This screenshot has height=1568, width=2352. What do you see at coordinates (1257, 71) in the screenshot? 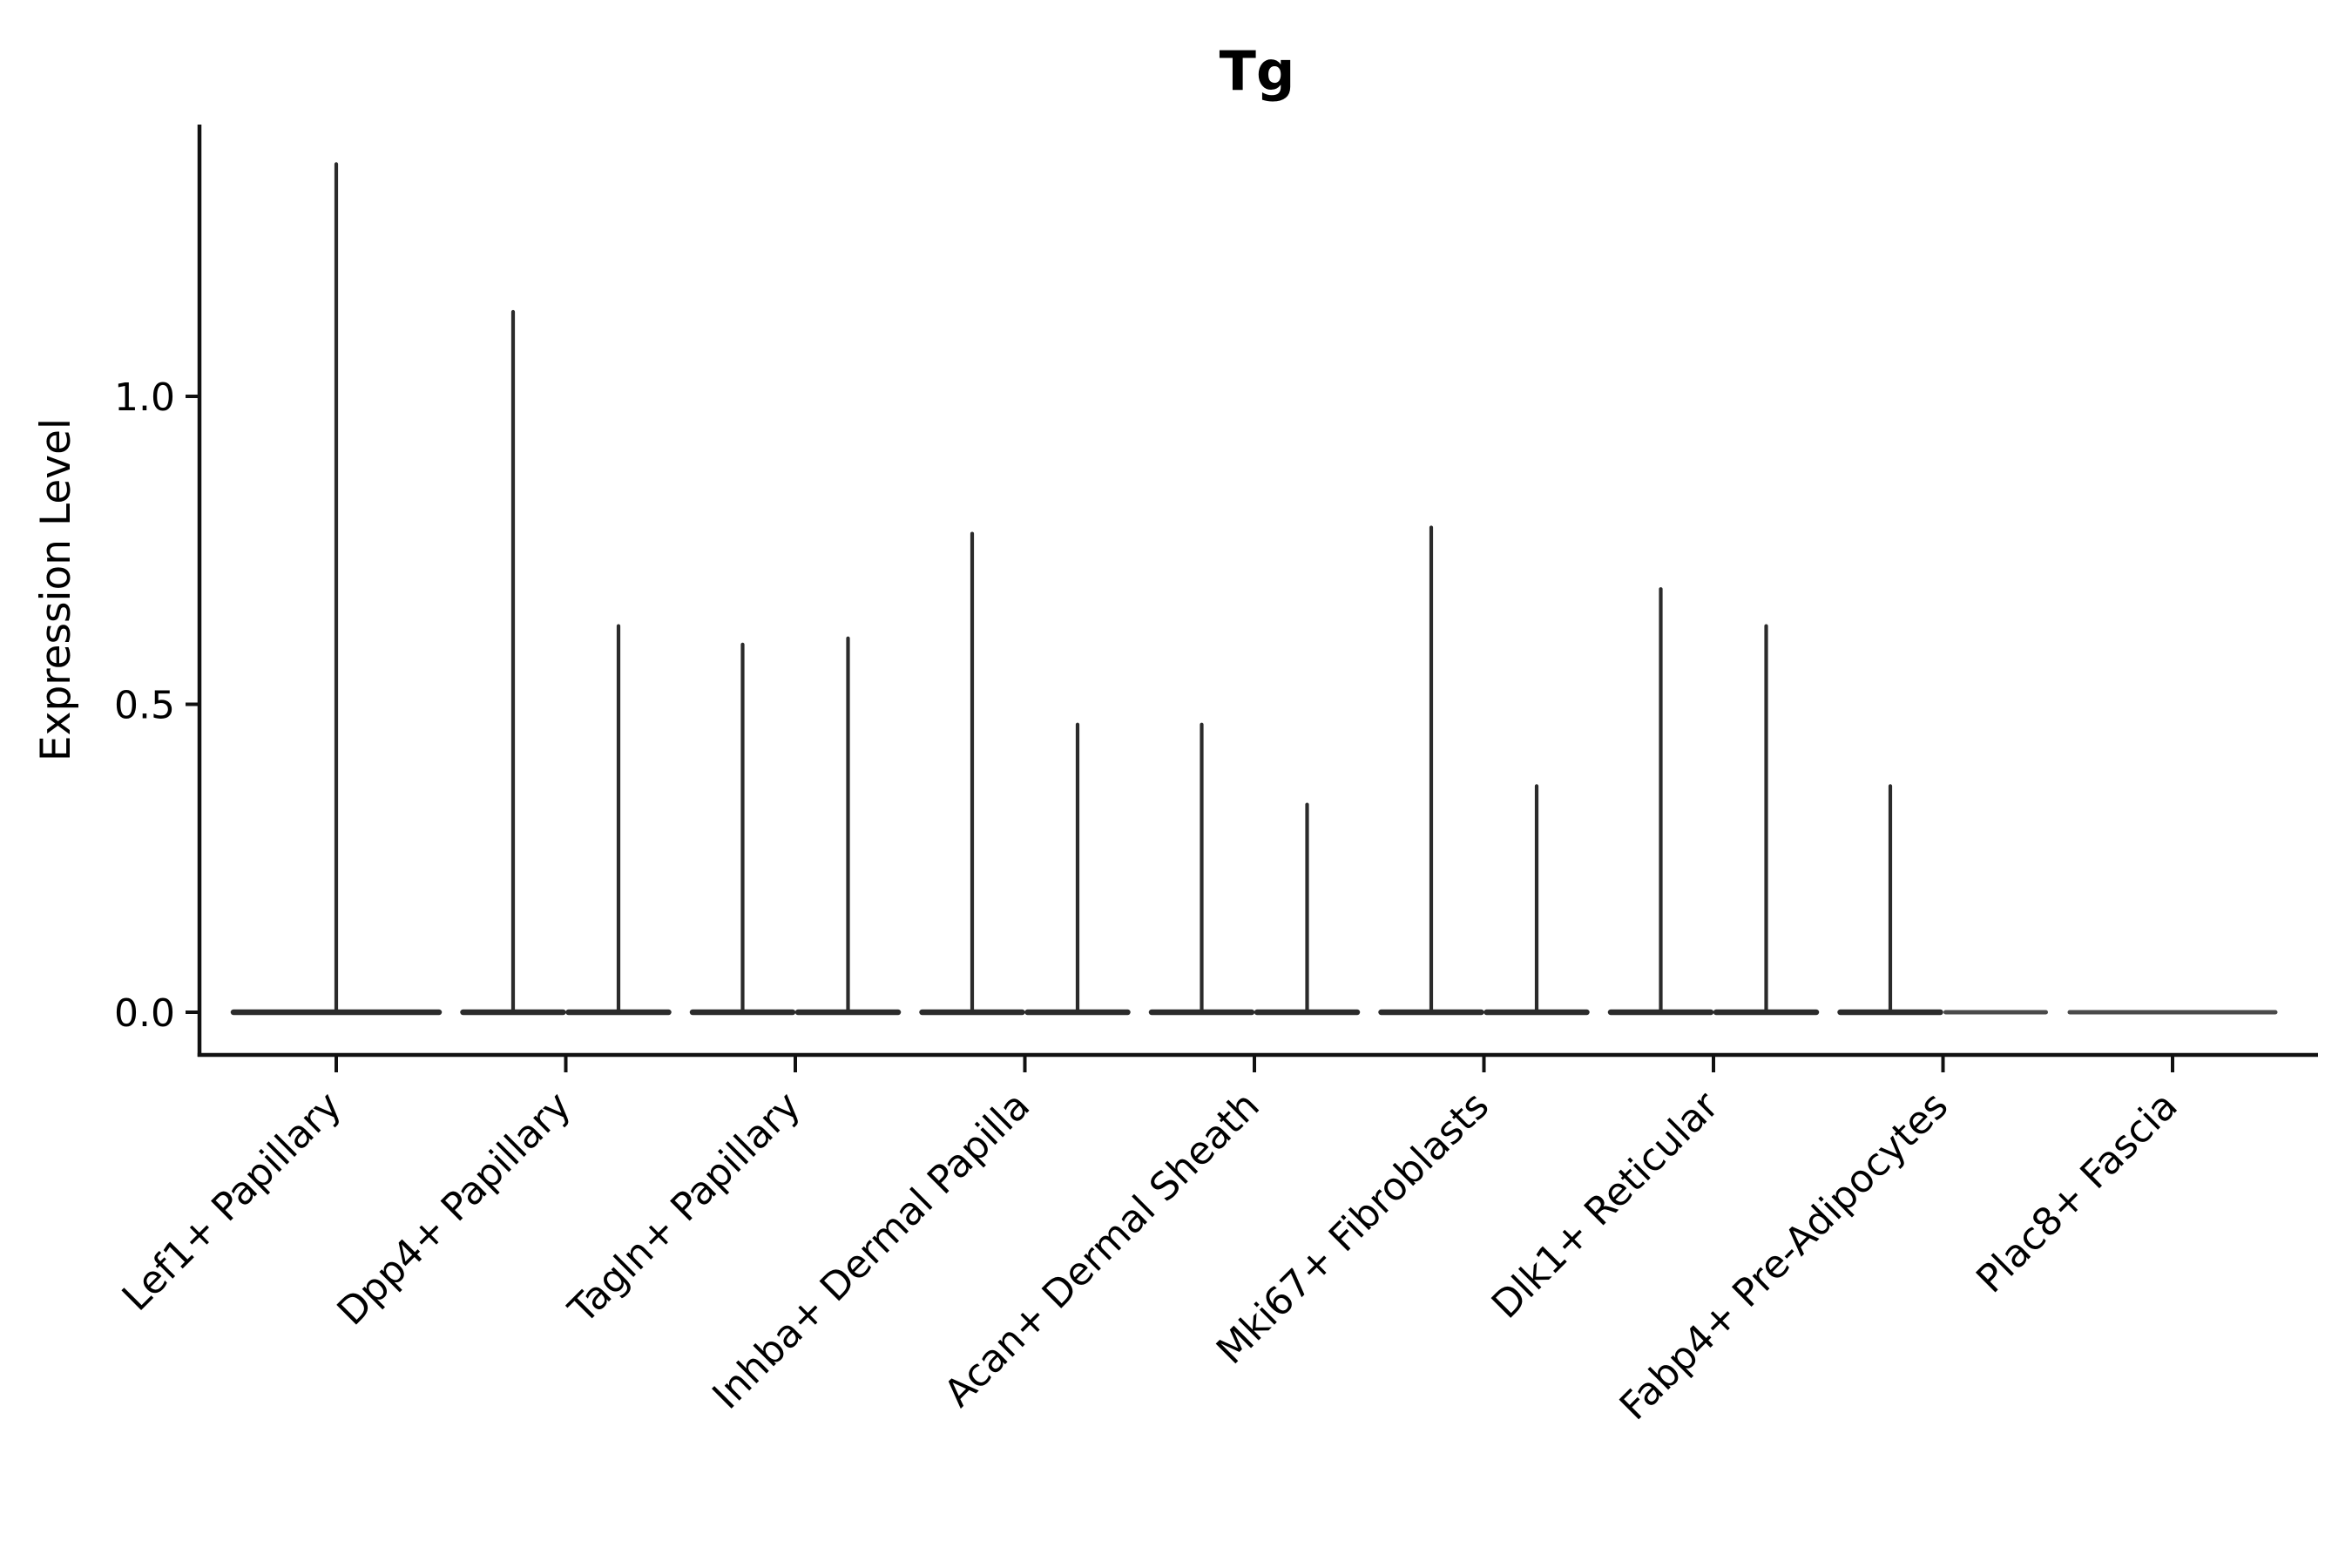
I see `chart-title: Tg` at bounding box center [1257, 71].